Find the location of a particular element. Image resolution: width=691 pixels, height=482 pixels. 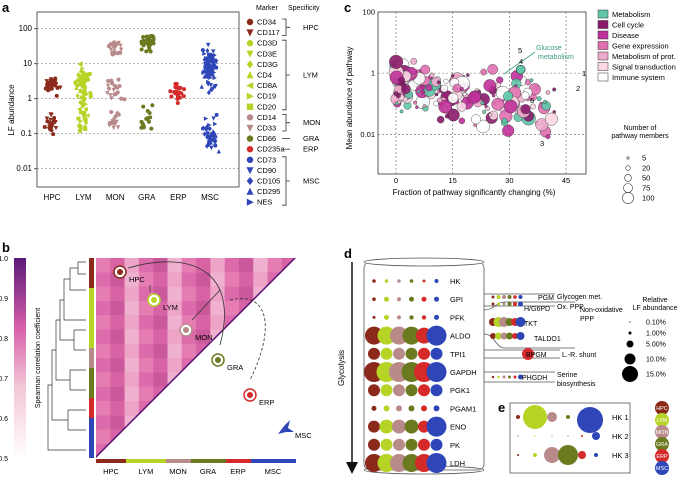

pathway-number-5: 5 is located at coordinates (520, 50).